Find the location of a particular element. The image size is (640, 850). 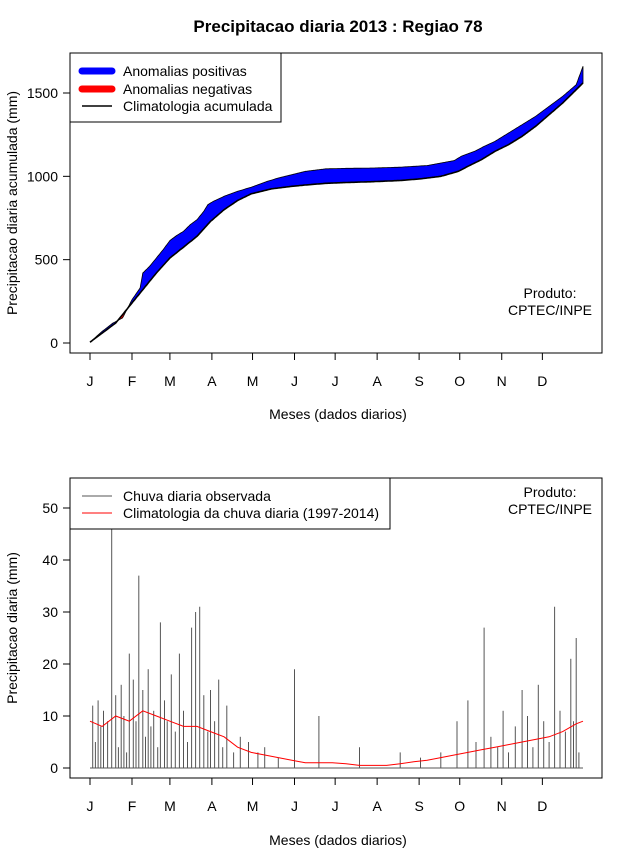

y-tick-label: 1000 is located at coordinates (42, 176).